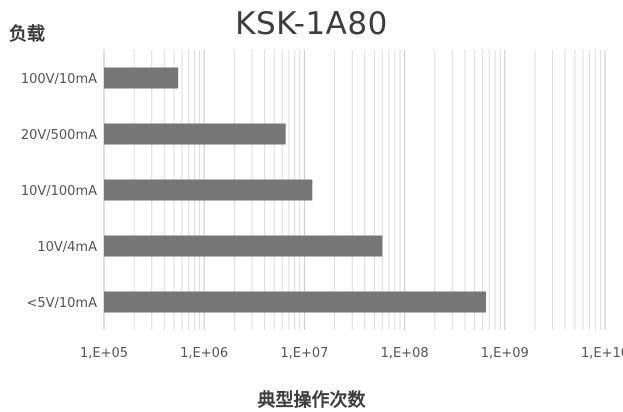 The height and width of the screenshot is (412, 623). Describe the element at coordinates (405, 353) in the screenshot. I see `x-tick-label: 1,E+08` at that location.